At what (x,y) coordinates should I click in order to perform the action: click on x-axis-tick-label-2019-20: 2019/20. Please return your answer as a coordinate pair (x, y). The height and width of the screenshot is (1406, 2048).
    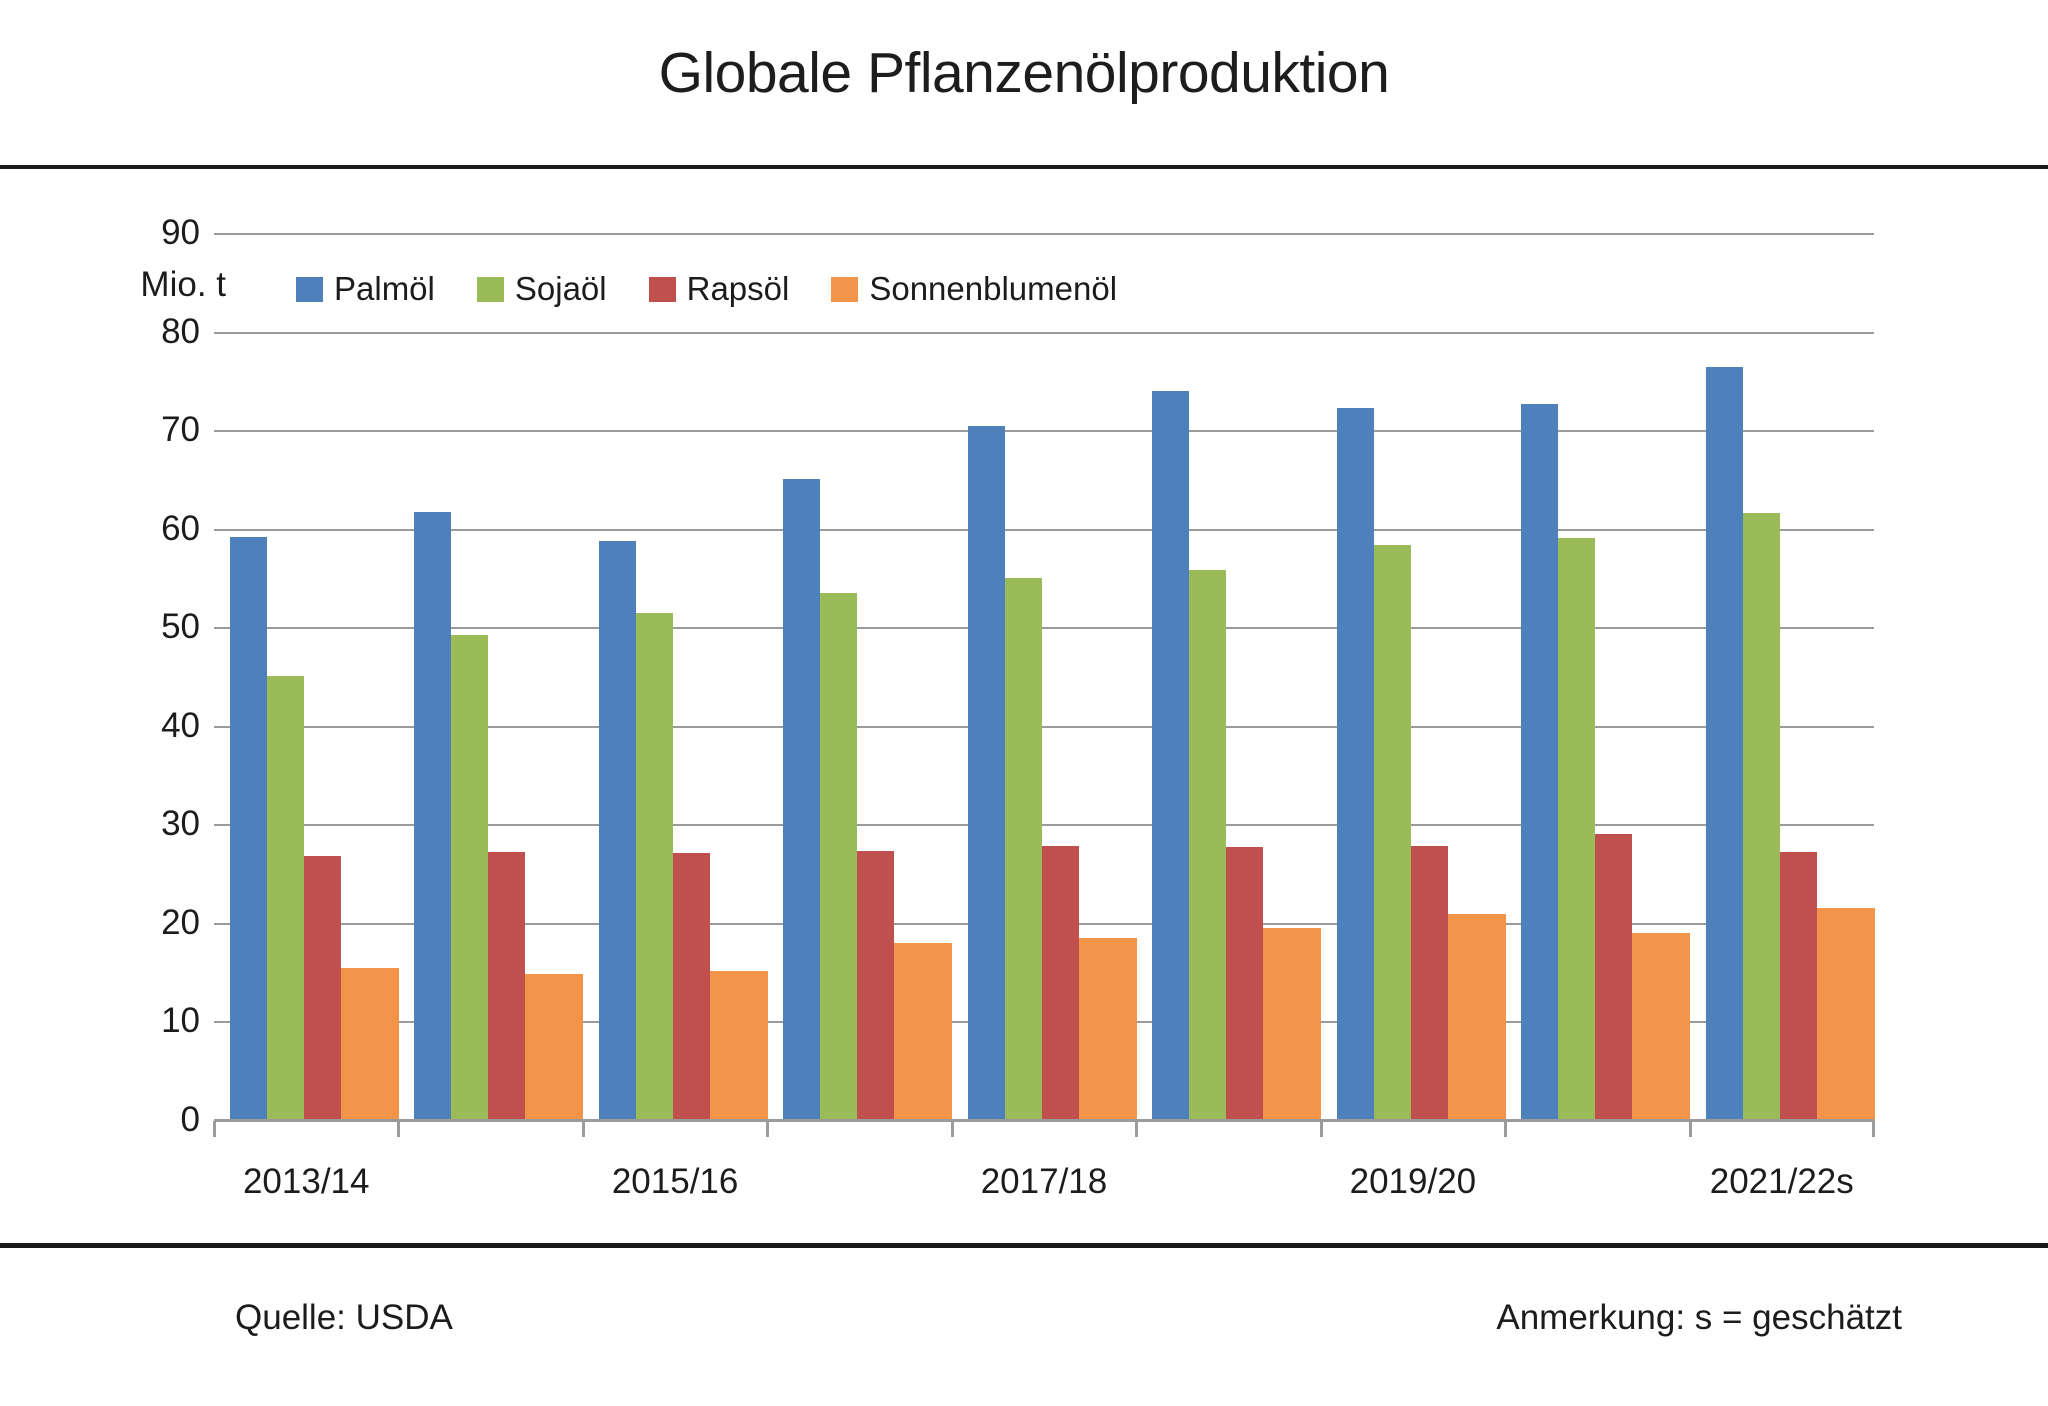
    Looking at the image, I should click on (1413, 1181).